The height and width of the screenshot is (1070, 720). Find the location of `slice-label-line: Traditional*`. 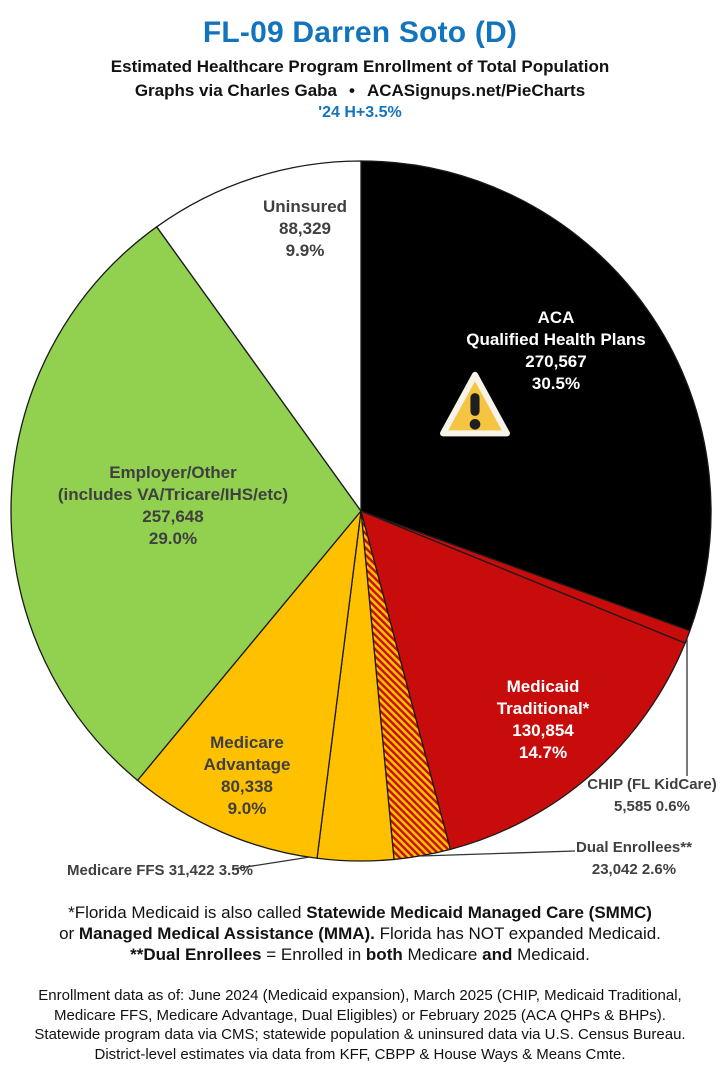

slice-label-line: Traditional* is located at coordinates (543, 708).